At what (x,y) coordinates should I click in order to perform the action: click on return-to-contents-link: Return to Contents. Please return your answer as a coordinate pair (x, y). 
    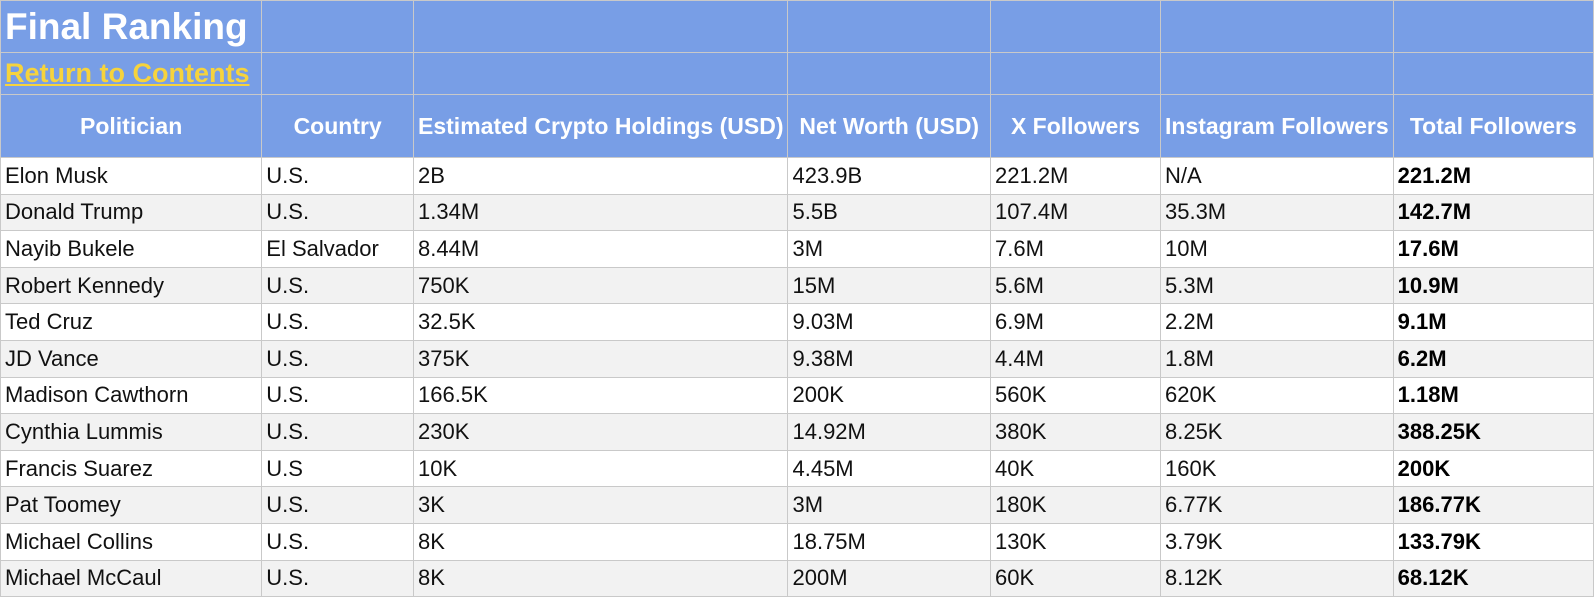
    Looking at the image, I should click on (127, 73).